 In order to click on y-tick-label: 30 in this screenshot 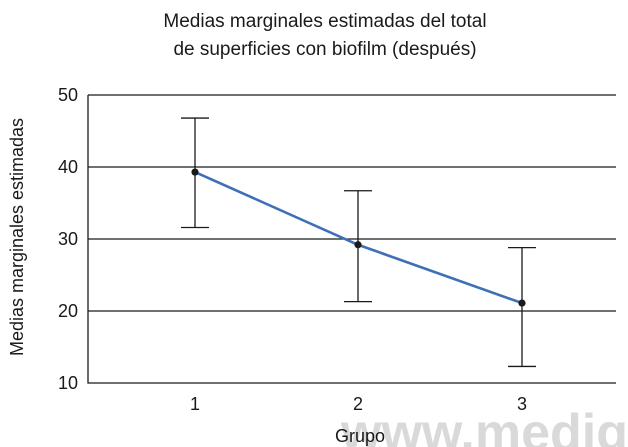, I will do `click(68, 239)`.